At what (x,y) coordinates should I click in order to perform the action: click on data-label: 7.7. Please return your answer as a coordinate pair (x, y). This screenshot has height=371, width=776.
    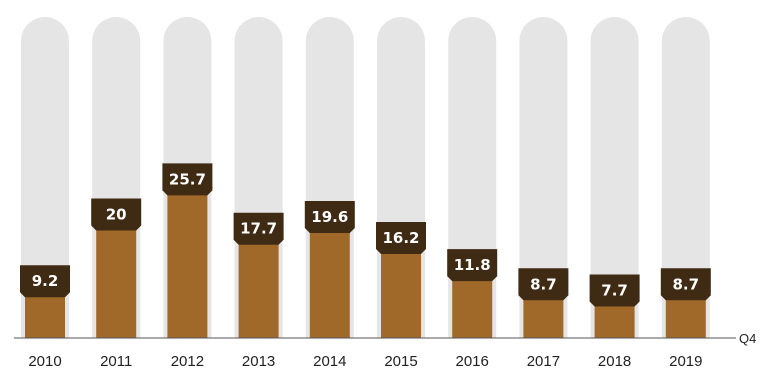
    Looking at the image, I should click on (614, 290).